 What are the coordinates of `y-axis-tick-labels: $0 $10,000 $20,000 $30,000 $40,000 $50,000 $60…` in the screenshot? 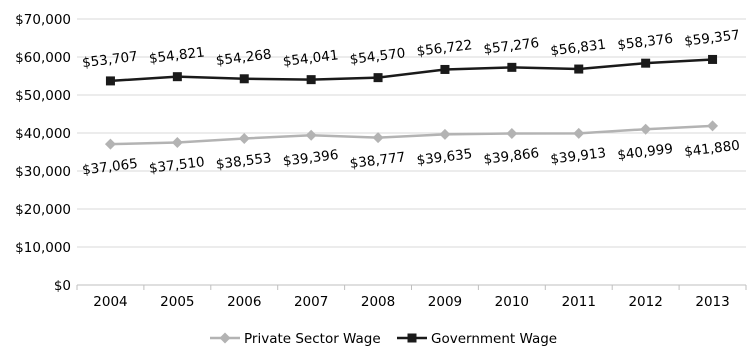 It's located at (43, 153).